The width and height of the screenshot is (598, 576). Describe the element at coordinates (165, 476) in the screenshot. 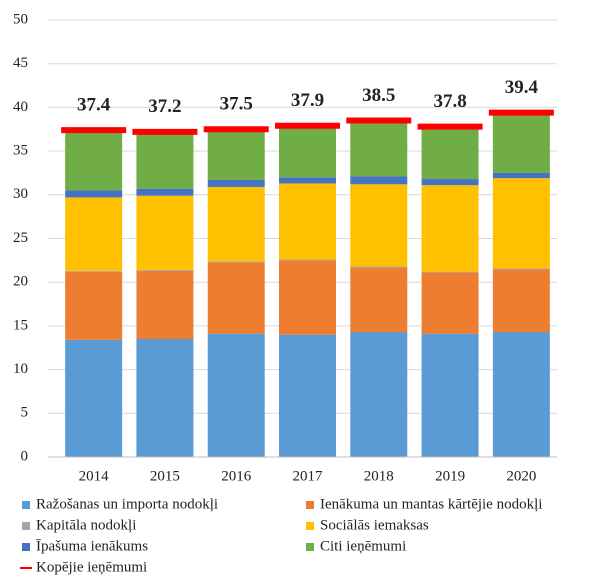

I see `x-tick-label: 2015` at that location.